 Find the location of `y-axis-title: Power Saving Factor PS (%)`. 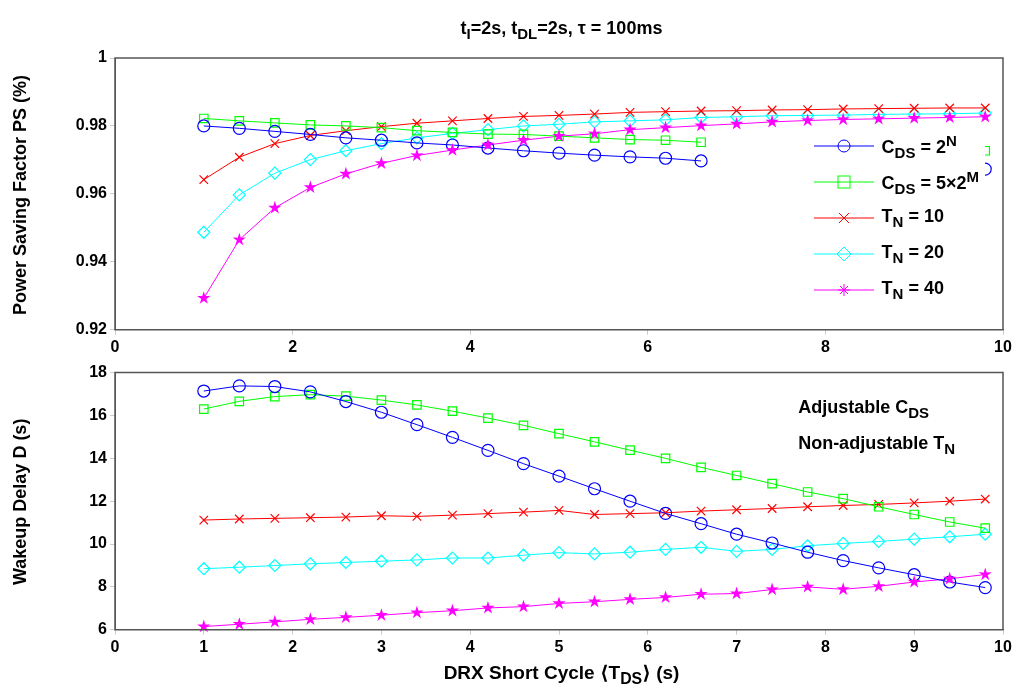

y-axis-title: Power Saving Factor PS (%) is located at coordinates (20, 195).